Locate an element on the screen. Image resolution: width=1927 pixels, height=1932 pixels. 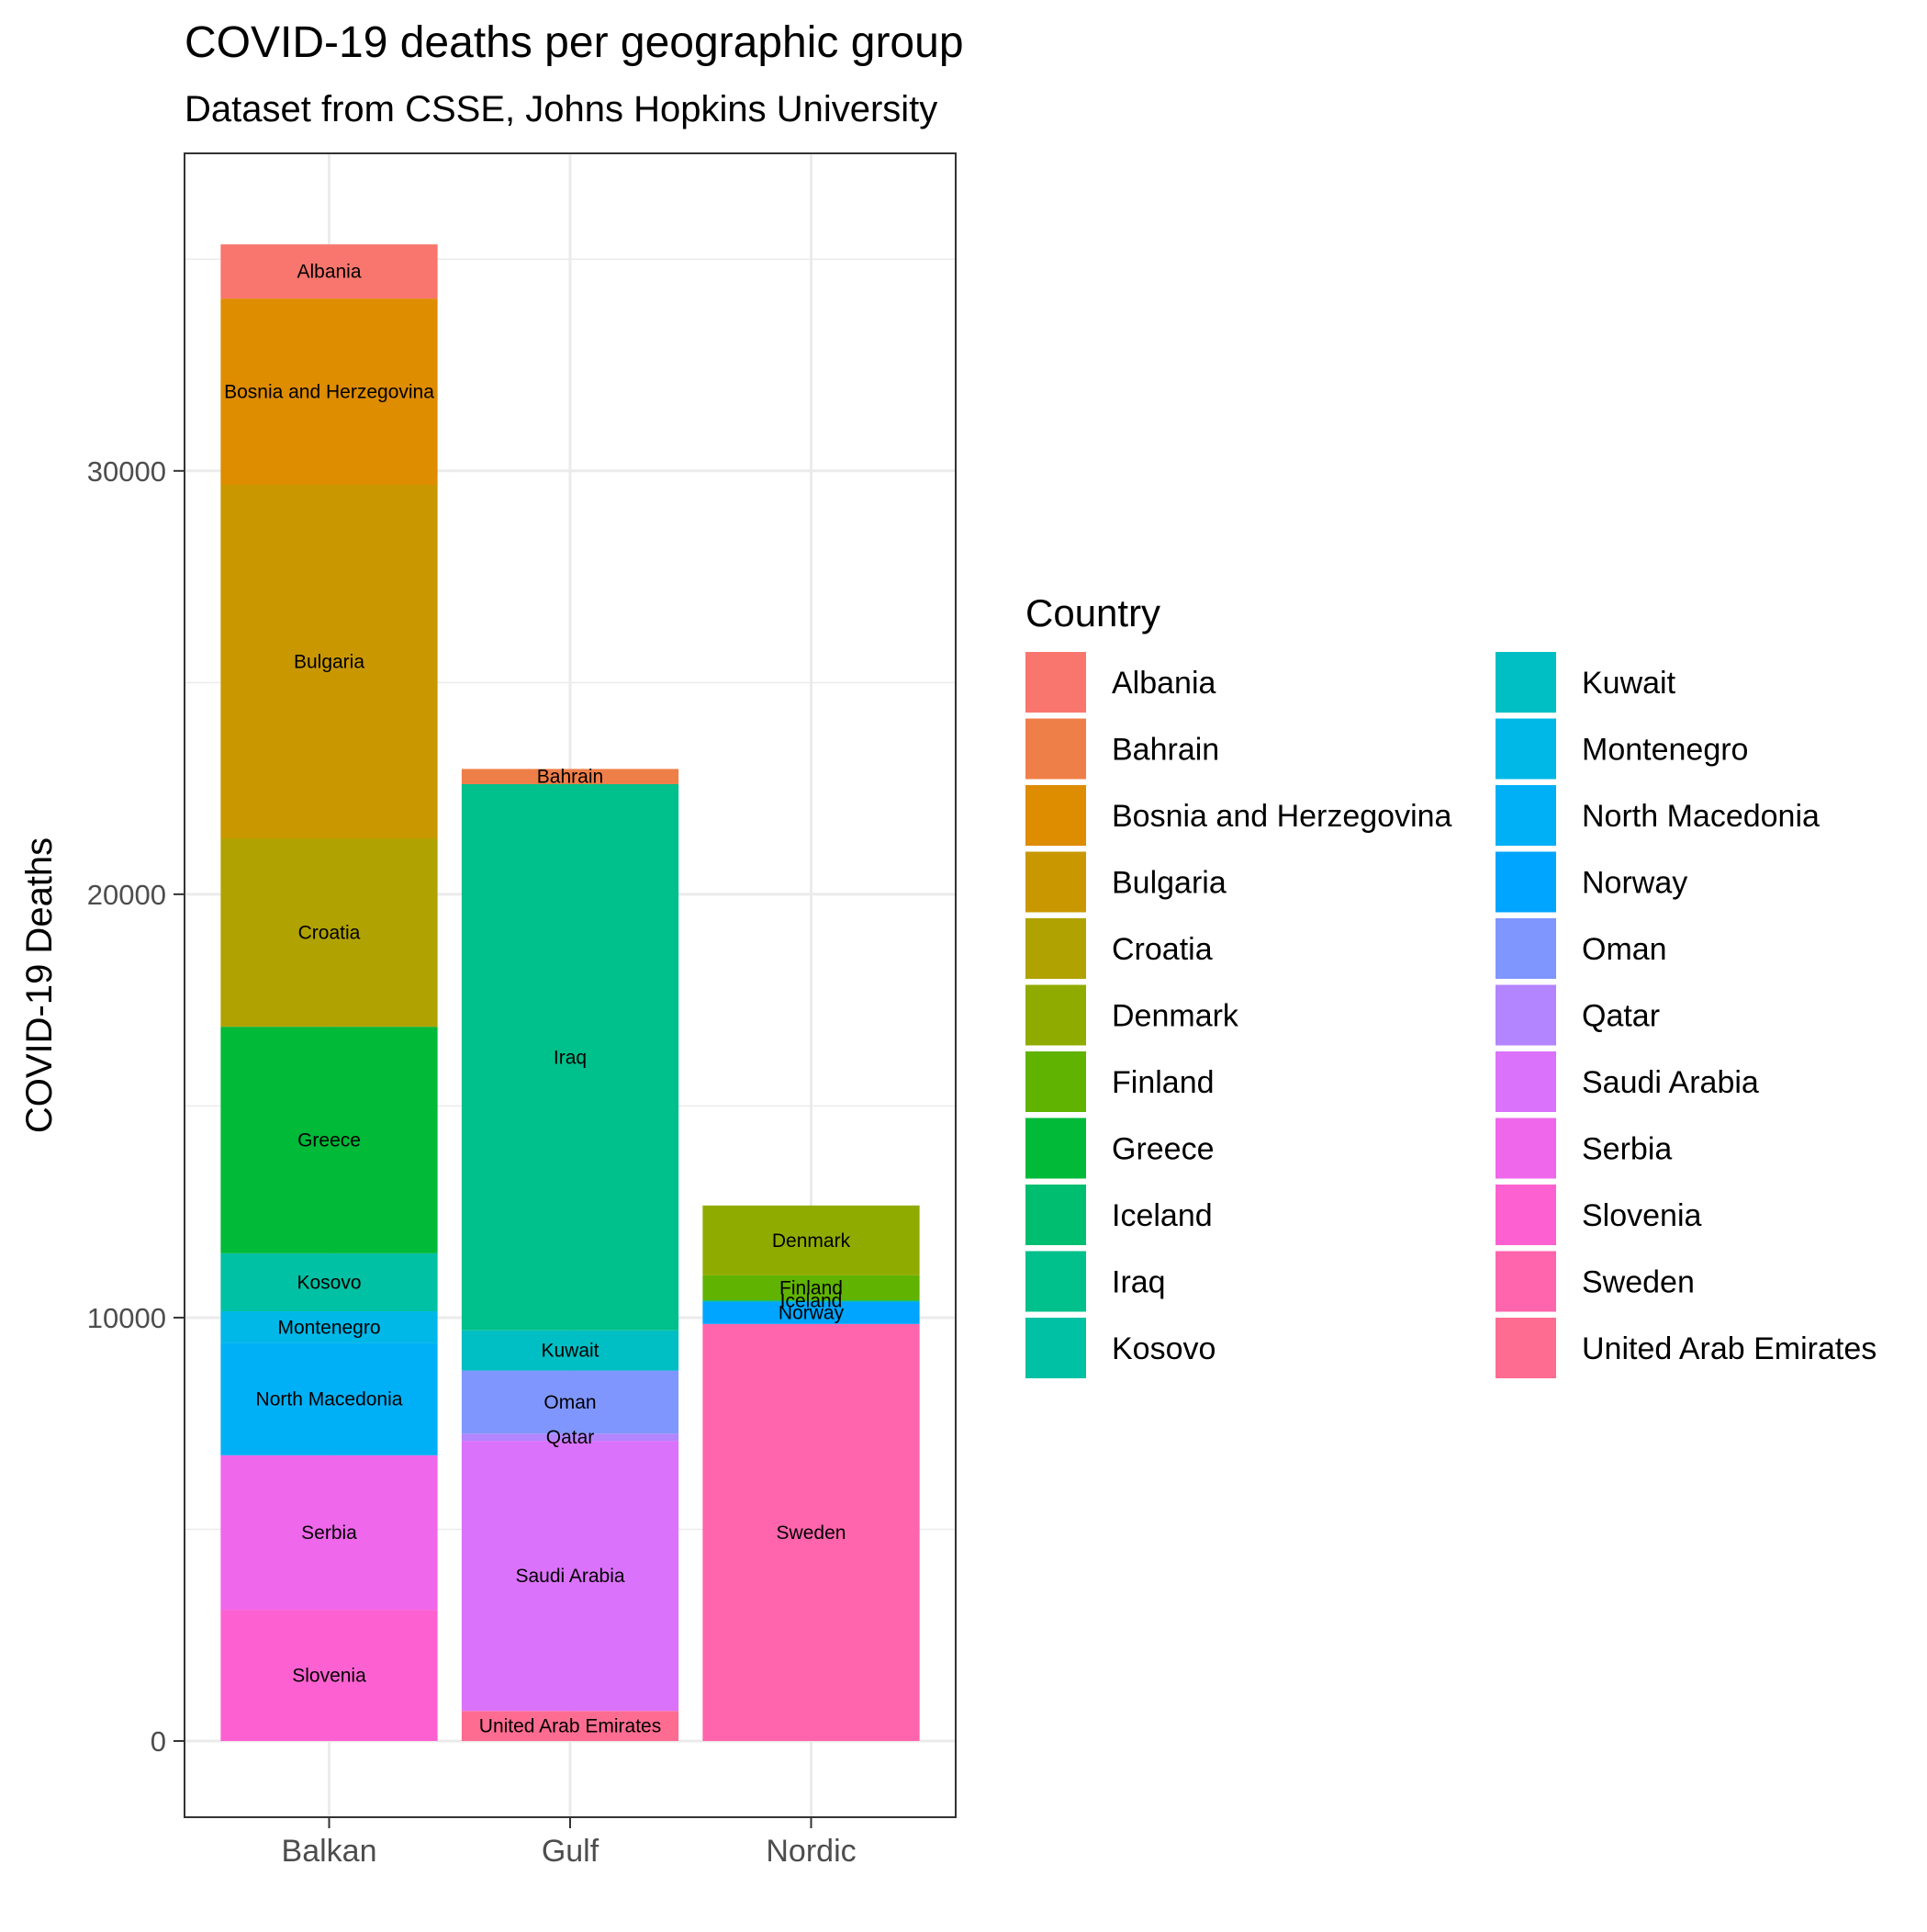
bar-segment-nordic-finland is located at coordinates (811, 1288).